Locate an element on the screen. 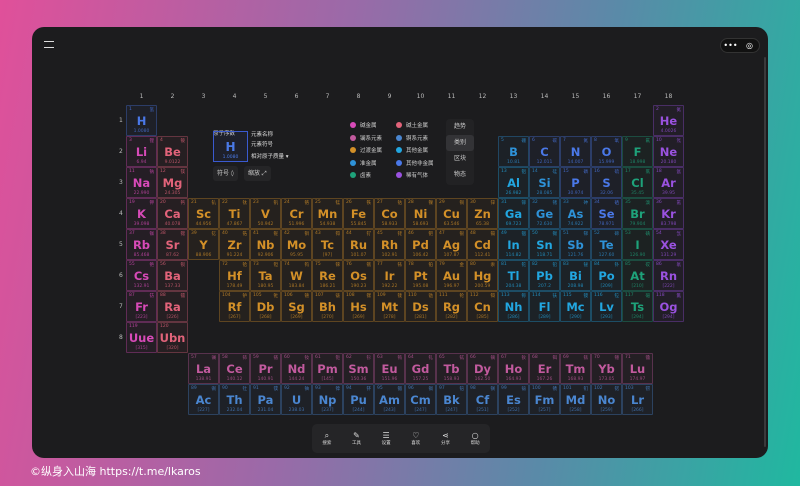  element-cell-tc: 43 锝 Tc [97] is located at coordinates (327, 244).